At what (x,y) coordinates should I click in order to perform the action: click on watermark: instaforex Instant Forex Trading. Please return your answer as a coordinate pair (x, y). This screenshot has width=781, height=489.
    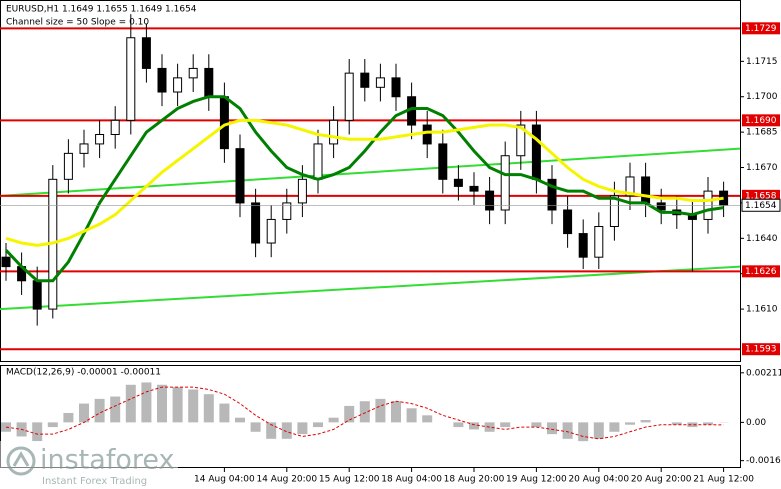
    Looking at the image, I should click on (89, 464).